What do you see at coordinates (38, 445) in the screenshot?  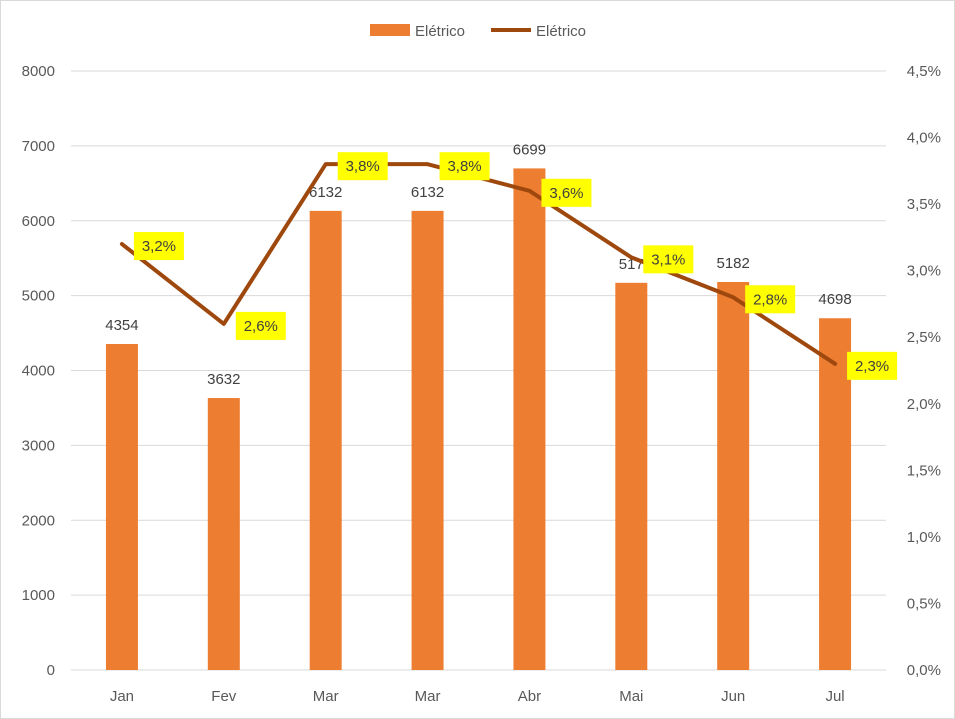 I see `left-axis-tick-label: 3000` at bounding box center [38, 445].